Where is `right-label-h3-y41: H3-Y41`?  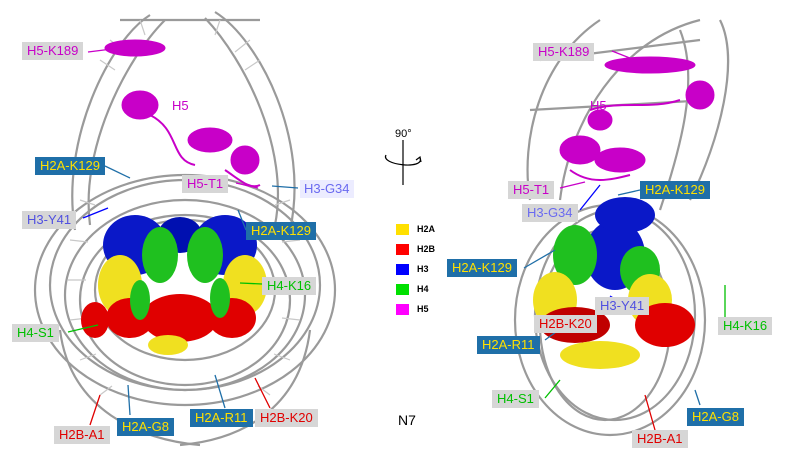
right-label-h3-y41: H3-Y41 is located at coordinates (622, 306).